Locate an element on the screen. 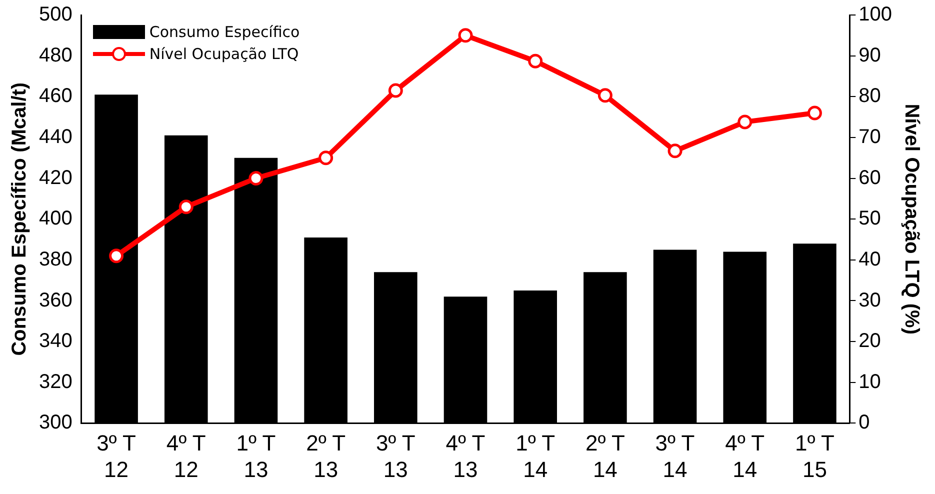 Image resolution: width=935 pixels, height=494 pixels. y-tick-label: 440 is located at coordinates (55, 137).